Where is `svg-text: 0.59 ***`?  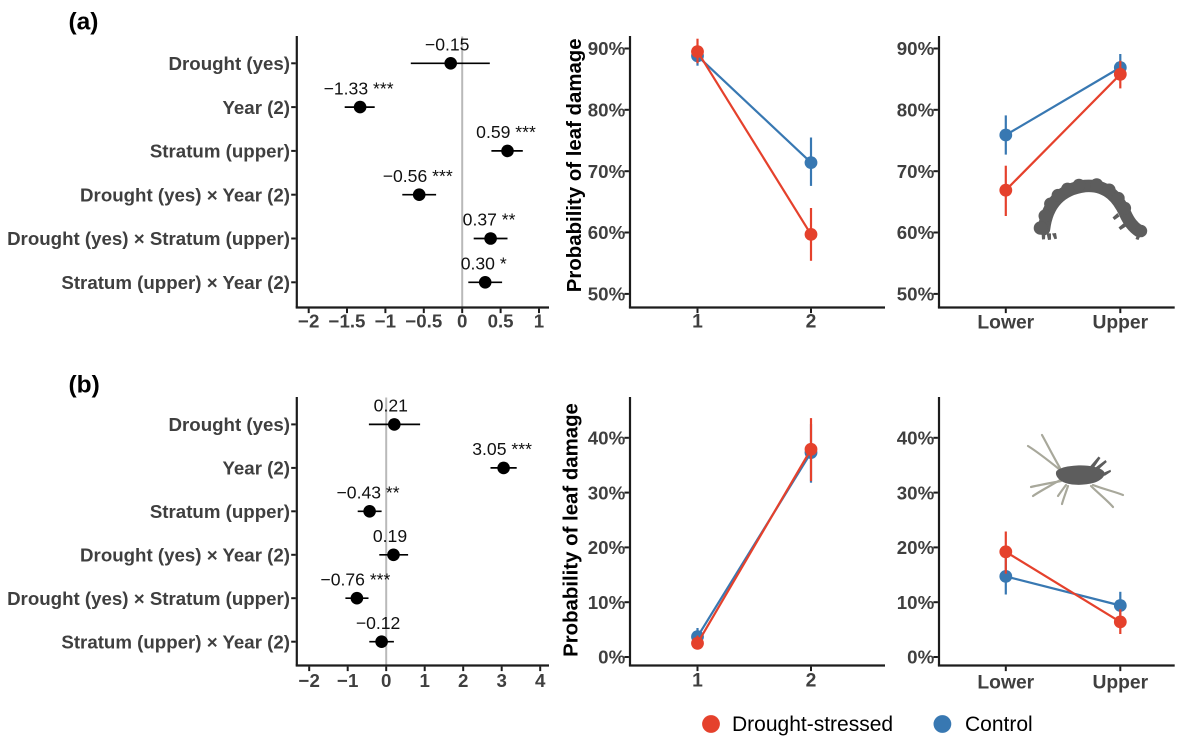 svg-text: 0.59 *** is located at coordinates (506, 132).